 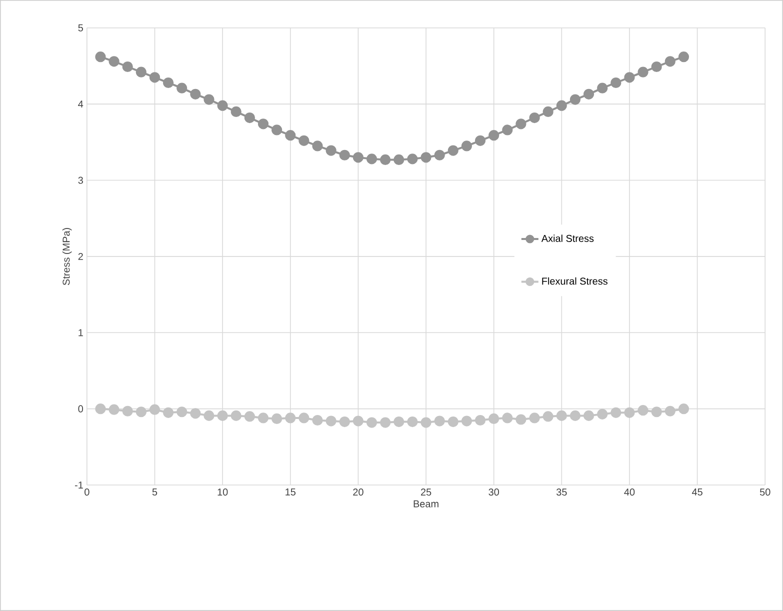 I want to click on y-tick-label: 5, so click(x=80, y=28).